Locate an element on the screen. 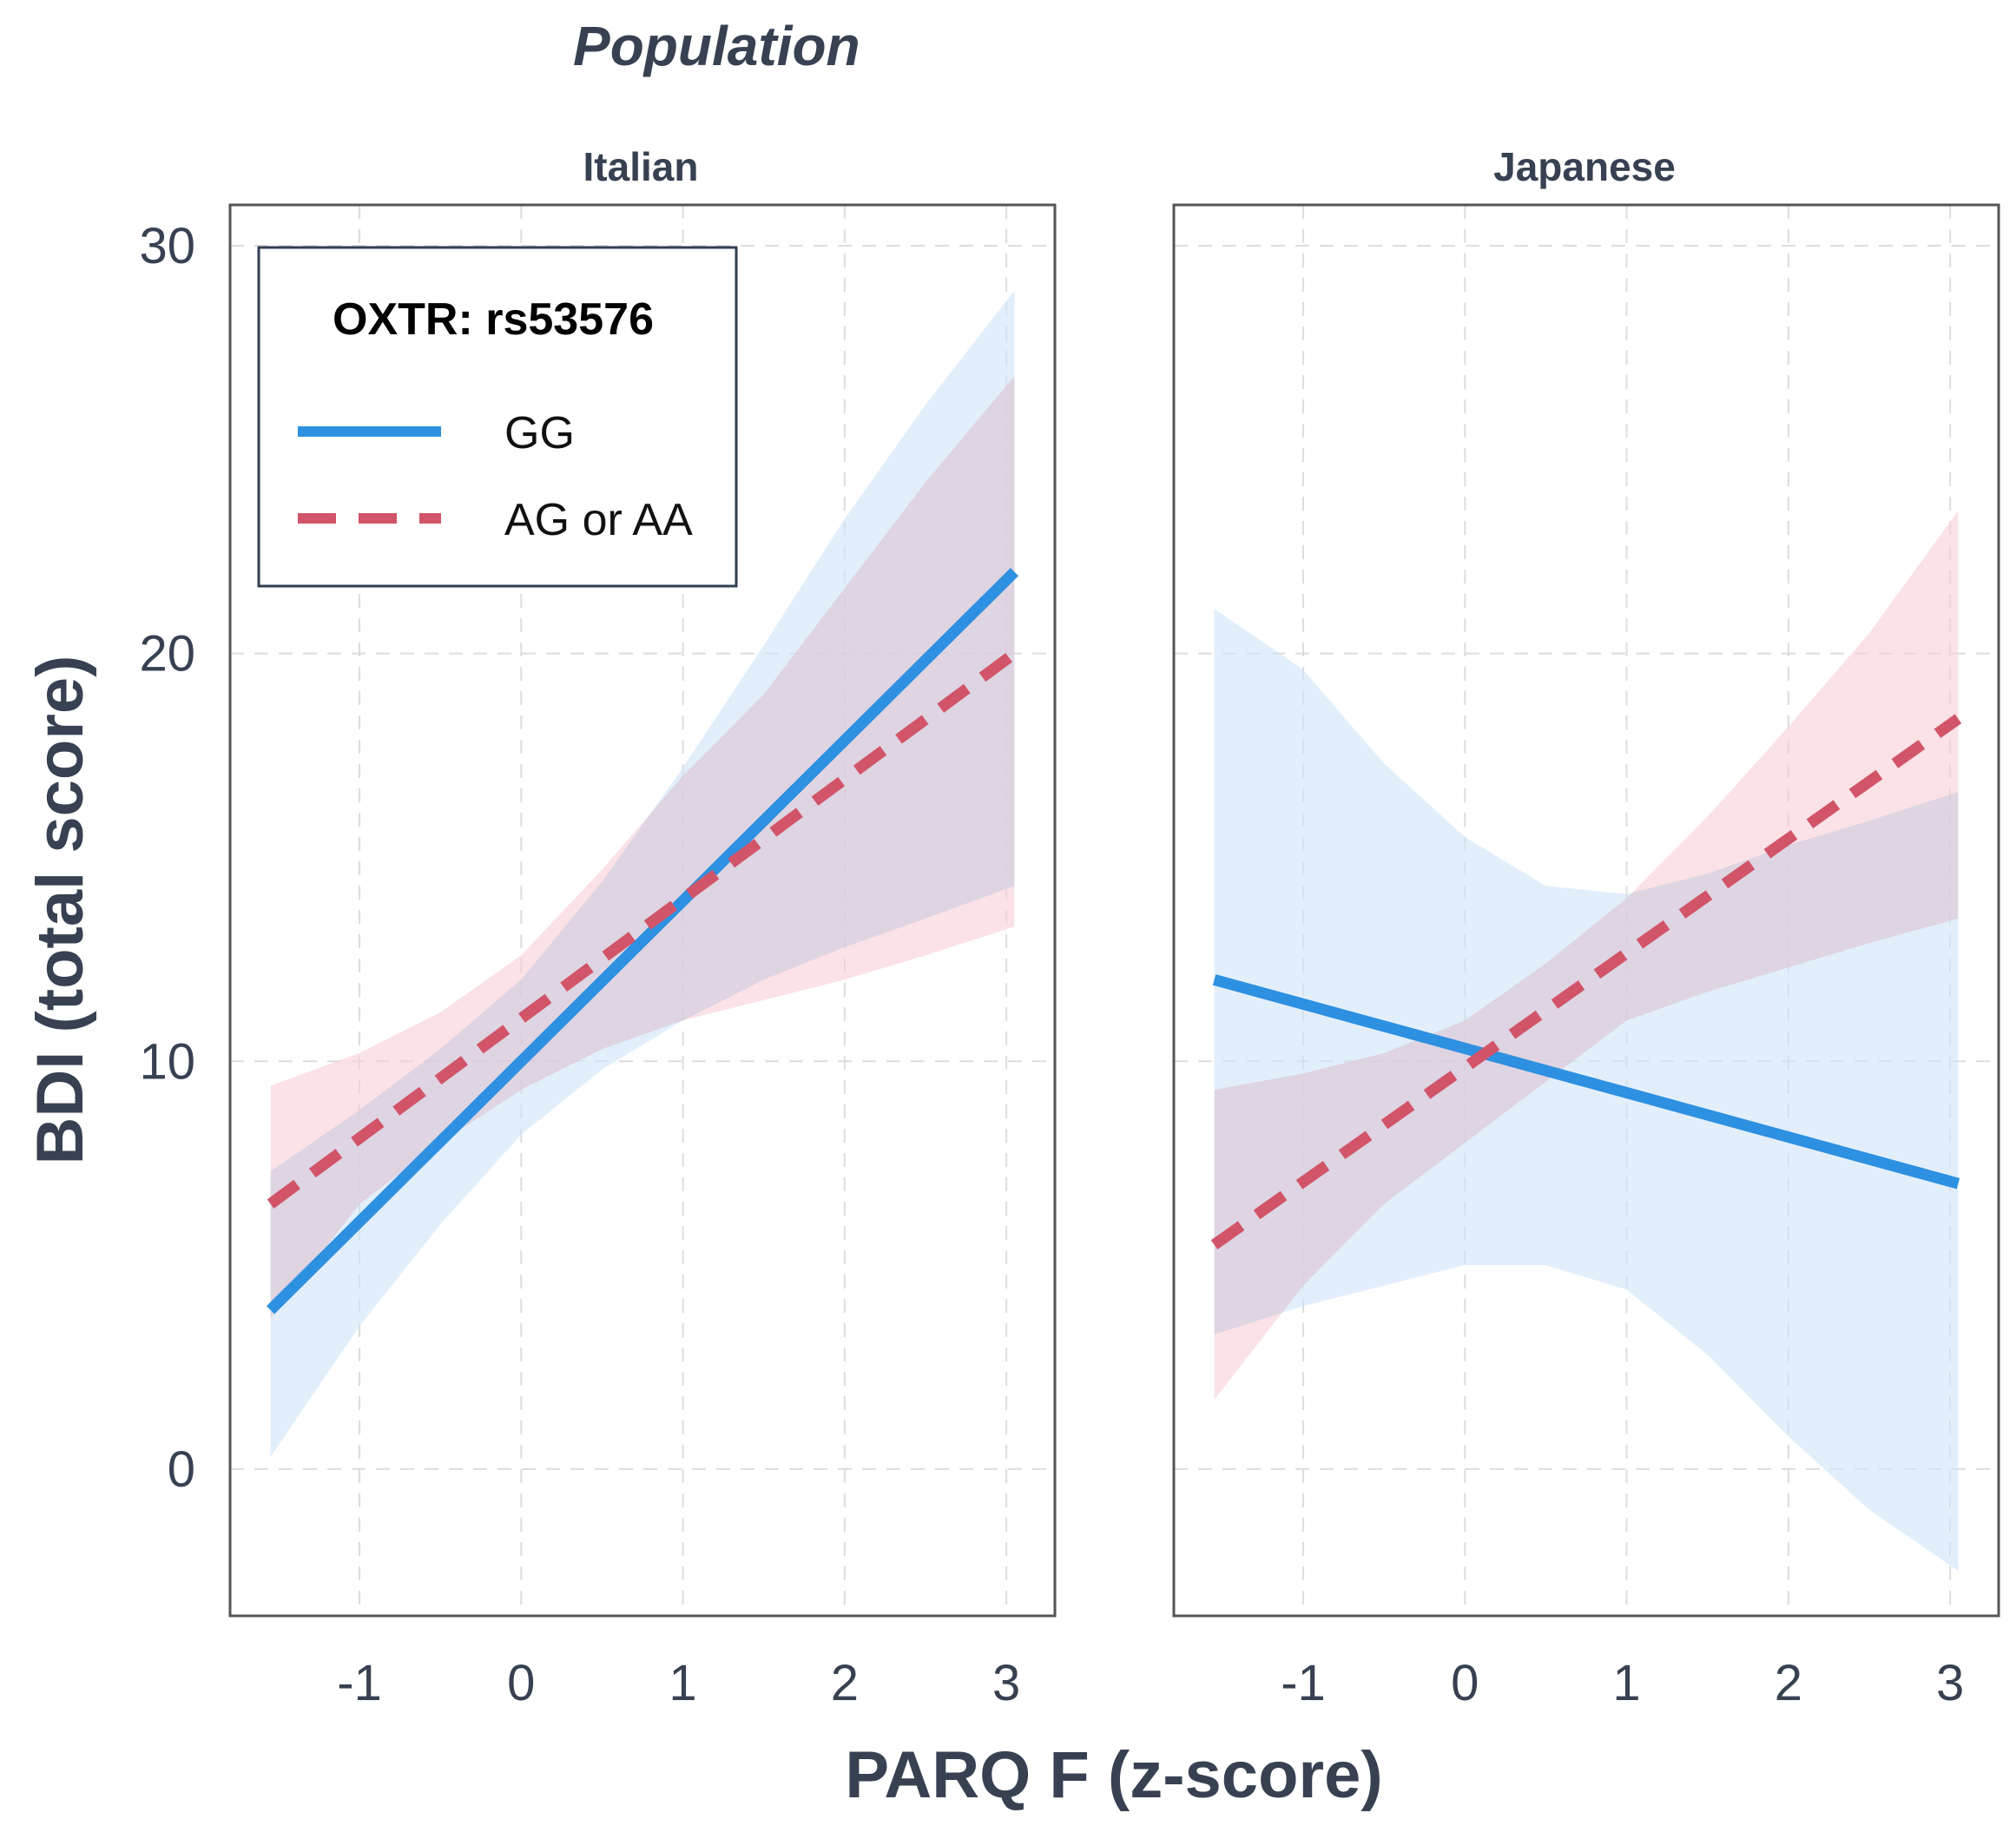 This screenshot has height=1839, width=2016. y-tick-label: 10 is located at coordinates (167, 1061).